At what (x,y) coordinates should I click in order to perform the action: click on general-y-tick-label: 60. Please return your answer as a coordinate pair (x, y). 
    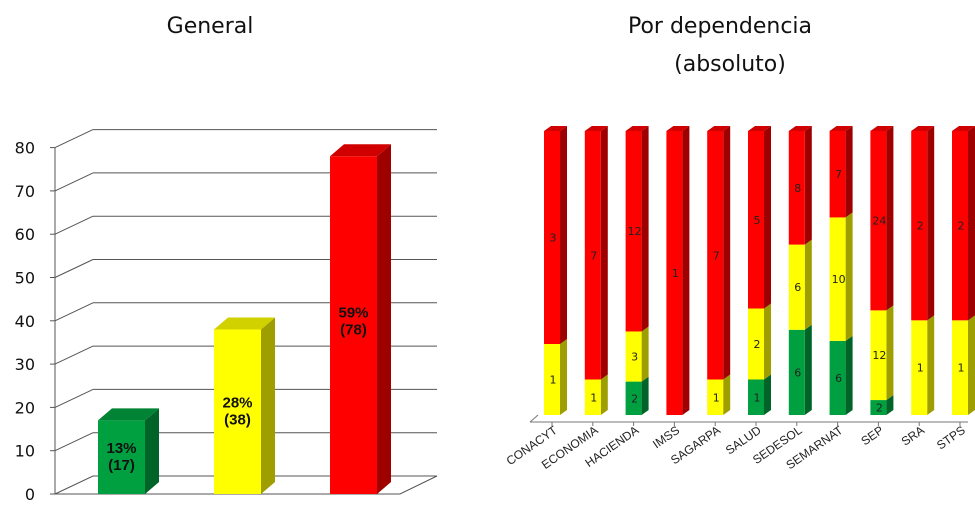
    Looking at the image, I should click on (25, 234).